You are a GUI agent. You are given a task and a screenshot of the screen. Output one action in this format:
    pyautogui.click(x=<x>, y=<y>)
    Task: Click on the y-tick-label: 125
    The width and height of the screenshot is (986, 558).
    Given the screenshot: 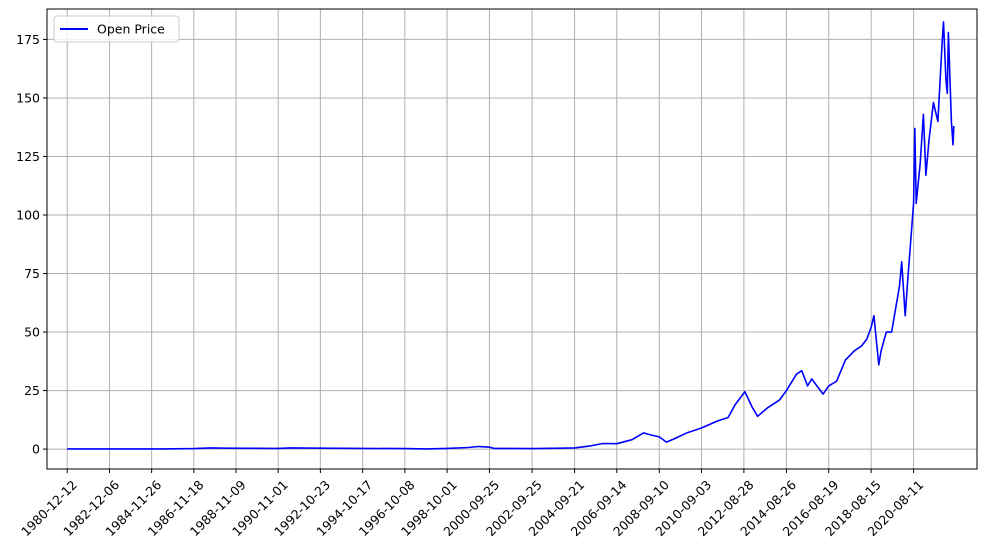 What is the action you would take?
    pyautogui.click(x=28, y=156)
    